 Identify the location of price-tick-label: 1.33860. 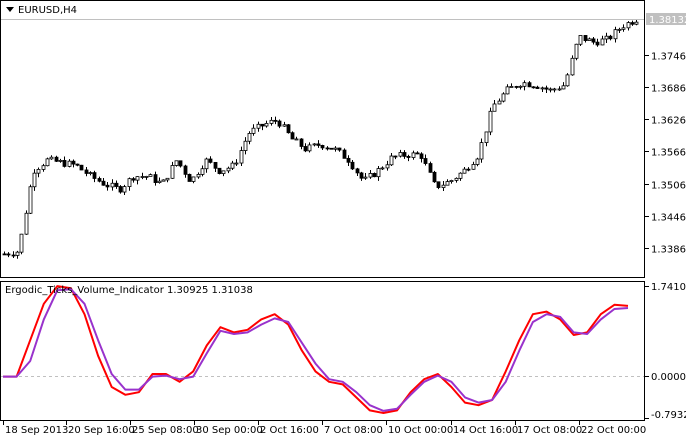
(668, 250).